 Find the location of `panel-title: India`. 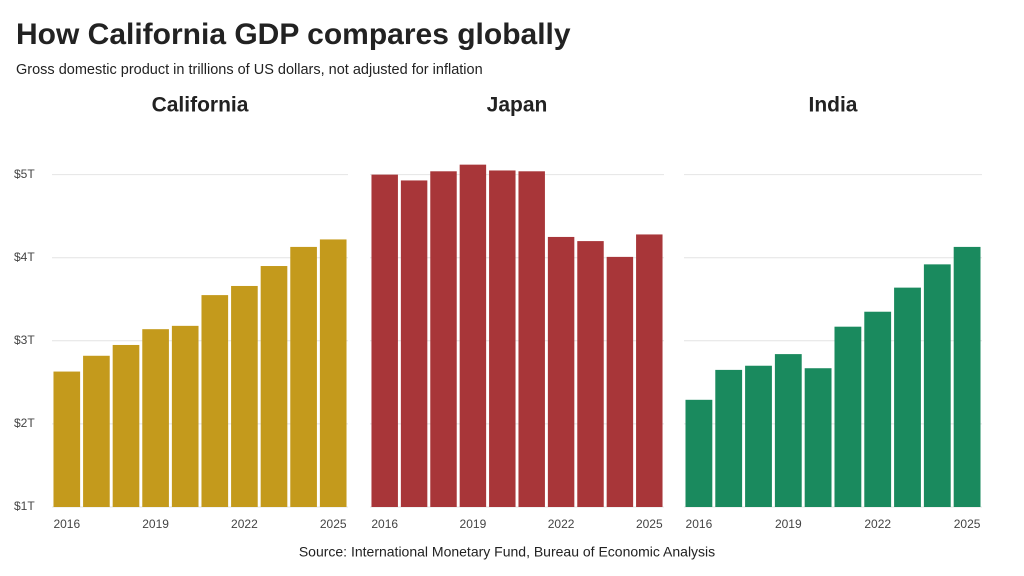

panel-title: India is located at coordinates (832, 105).